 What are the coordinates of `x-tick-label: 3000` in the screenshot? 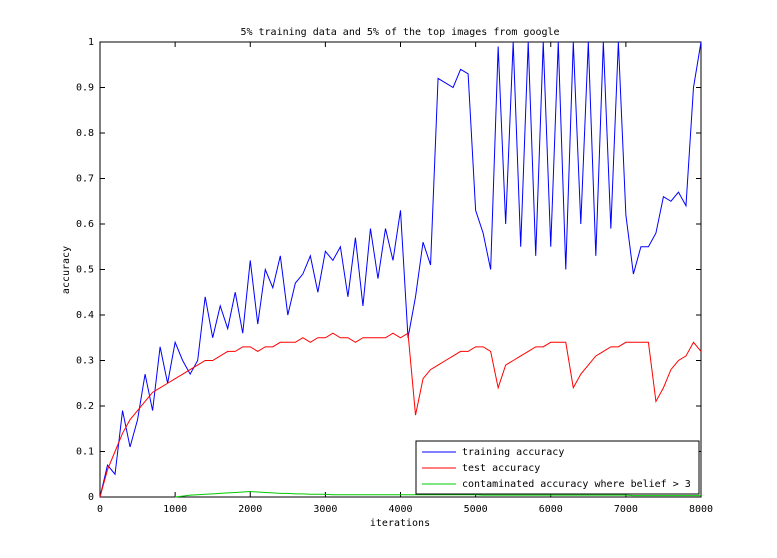 It's located at (325, 509).